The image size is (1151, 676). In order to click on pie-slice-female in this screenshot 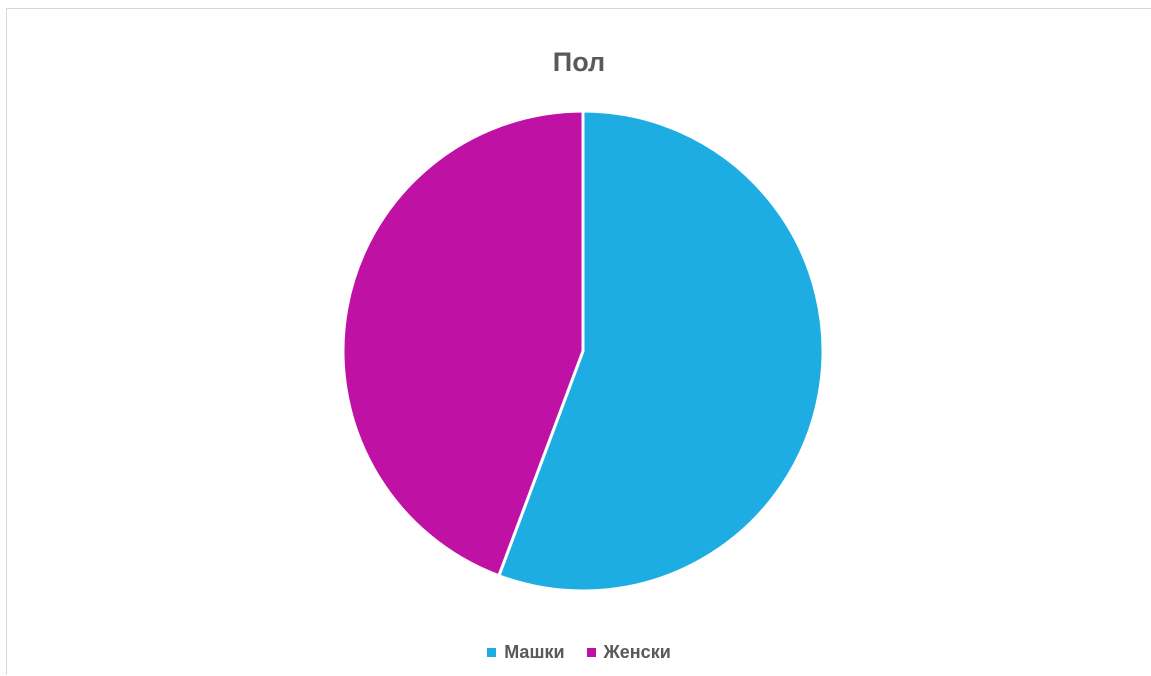, I will do `click(463, 343)`.